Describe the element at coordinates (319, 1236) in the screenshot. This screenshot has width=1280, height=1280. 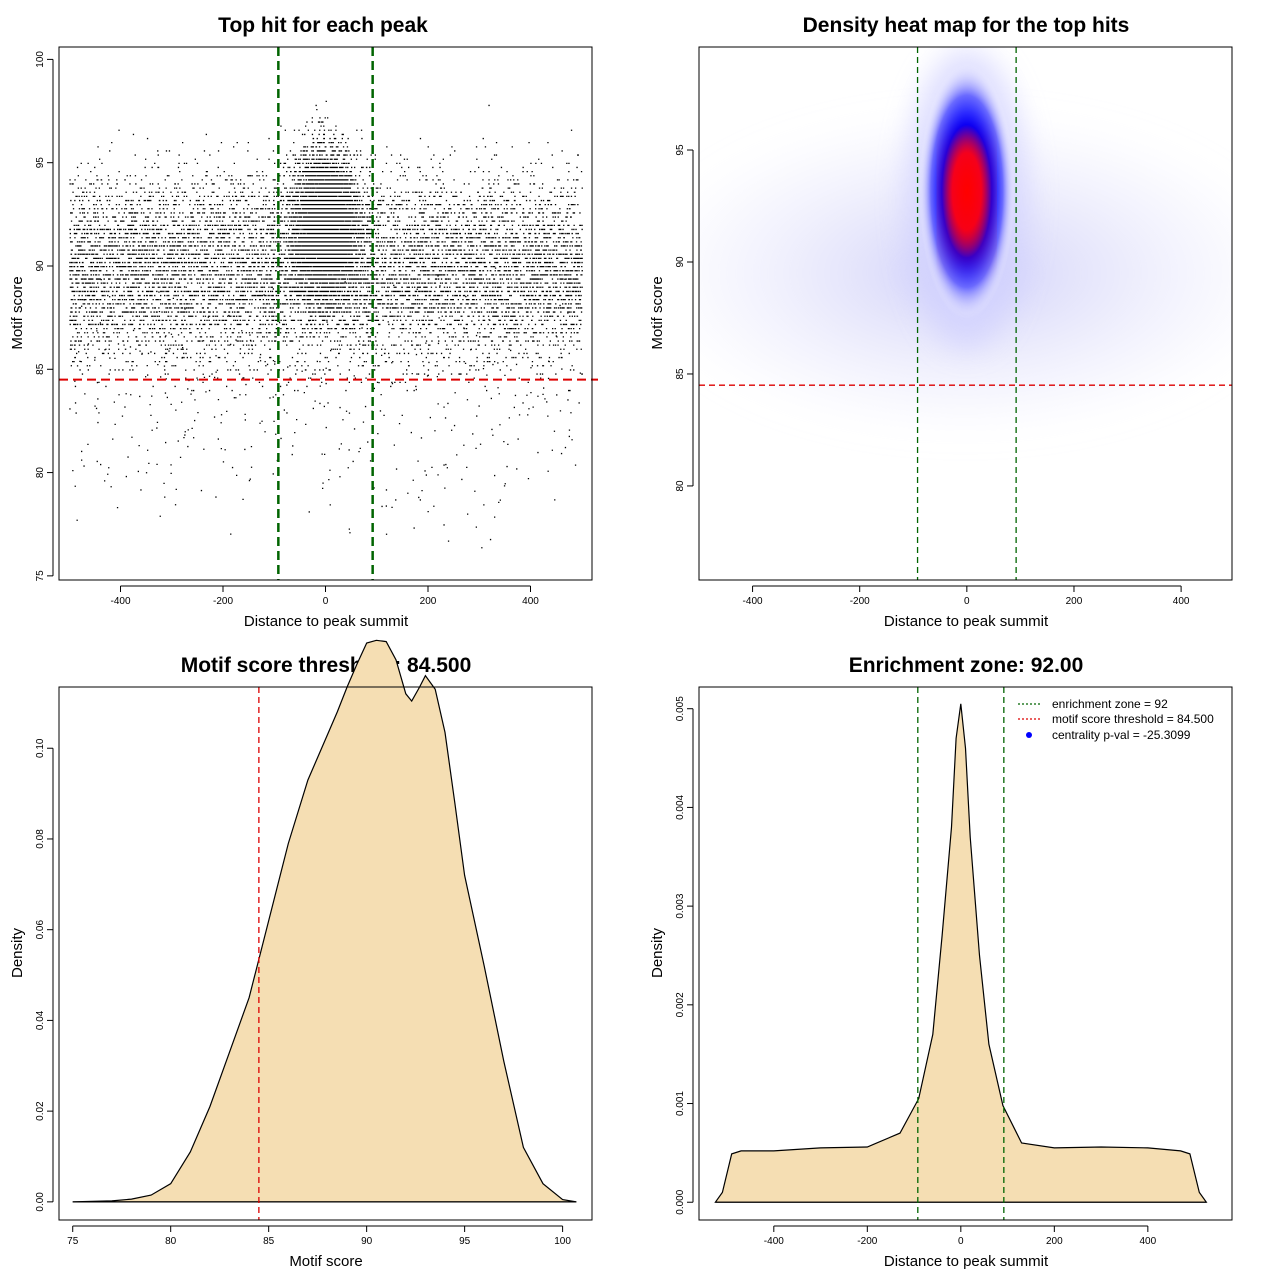
I see `x-axis: 75 80 85 90 95 100` at that location.